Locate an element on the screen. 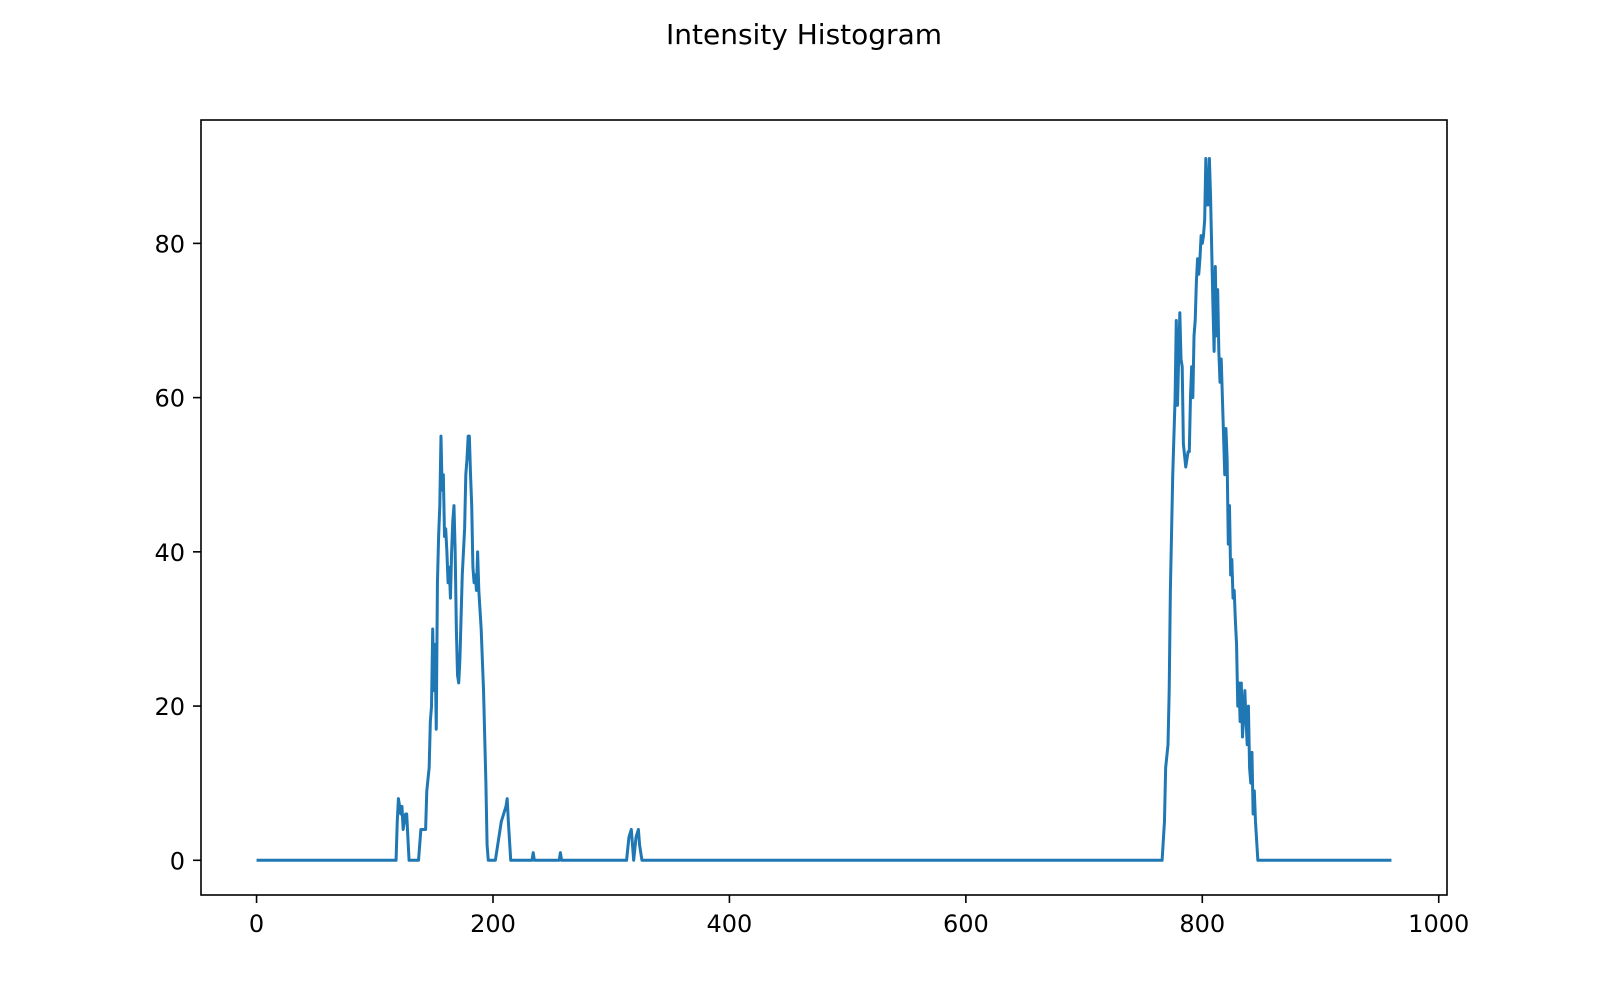  x-axis: 0 200 400 600 800 1000 is located at coordinates (859, 916).